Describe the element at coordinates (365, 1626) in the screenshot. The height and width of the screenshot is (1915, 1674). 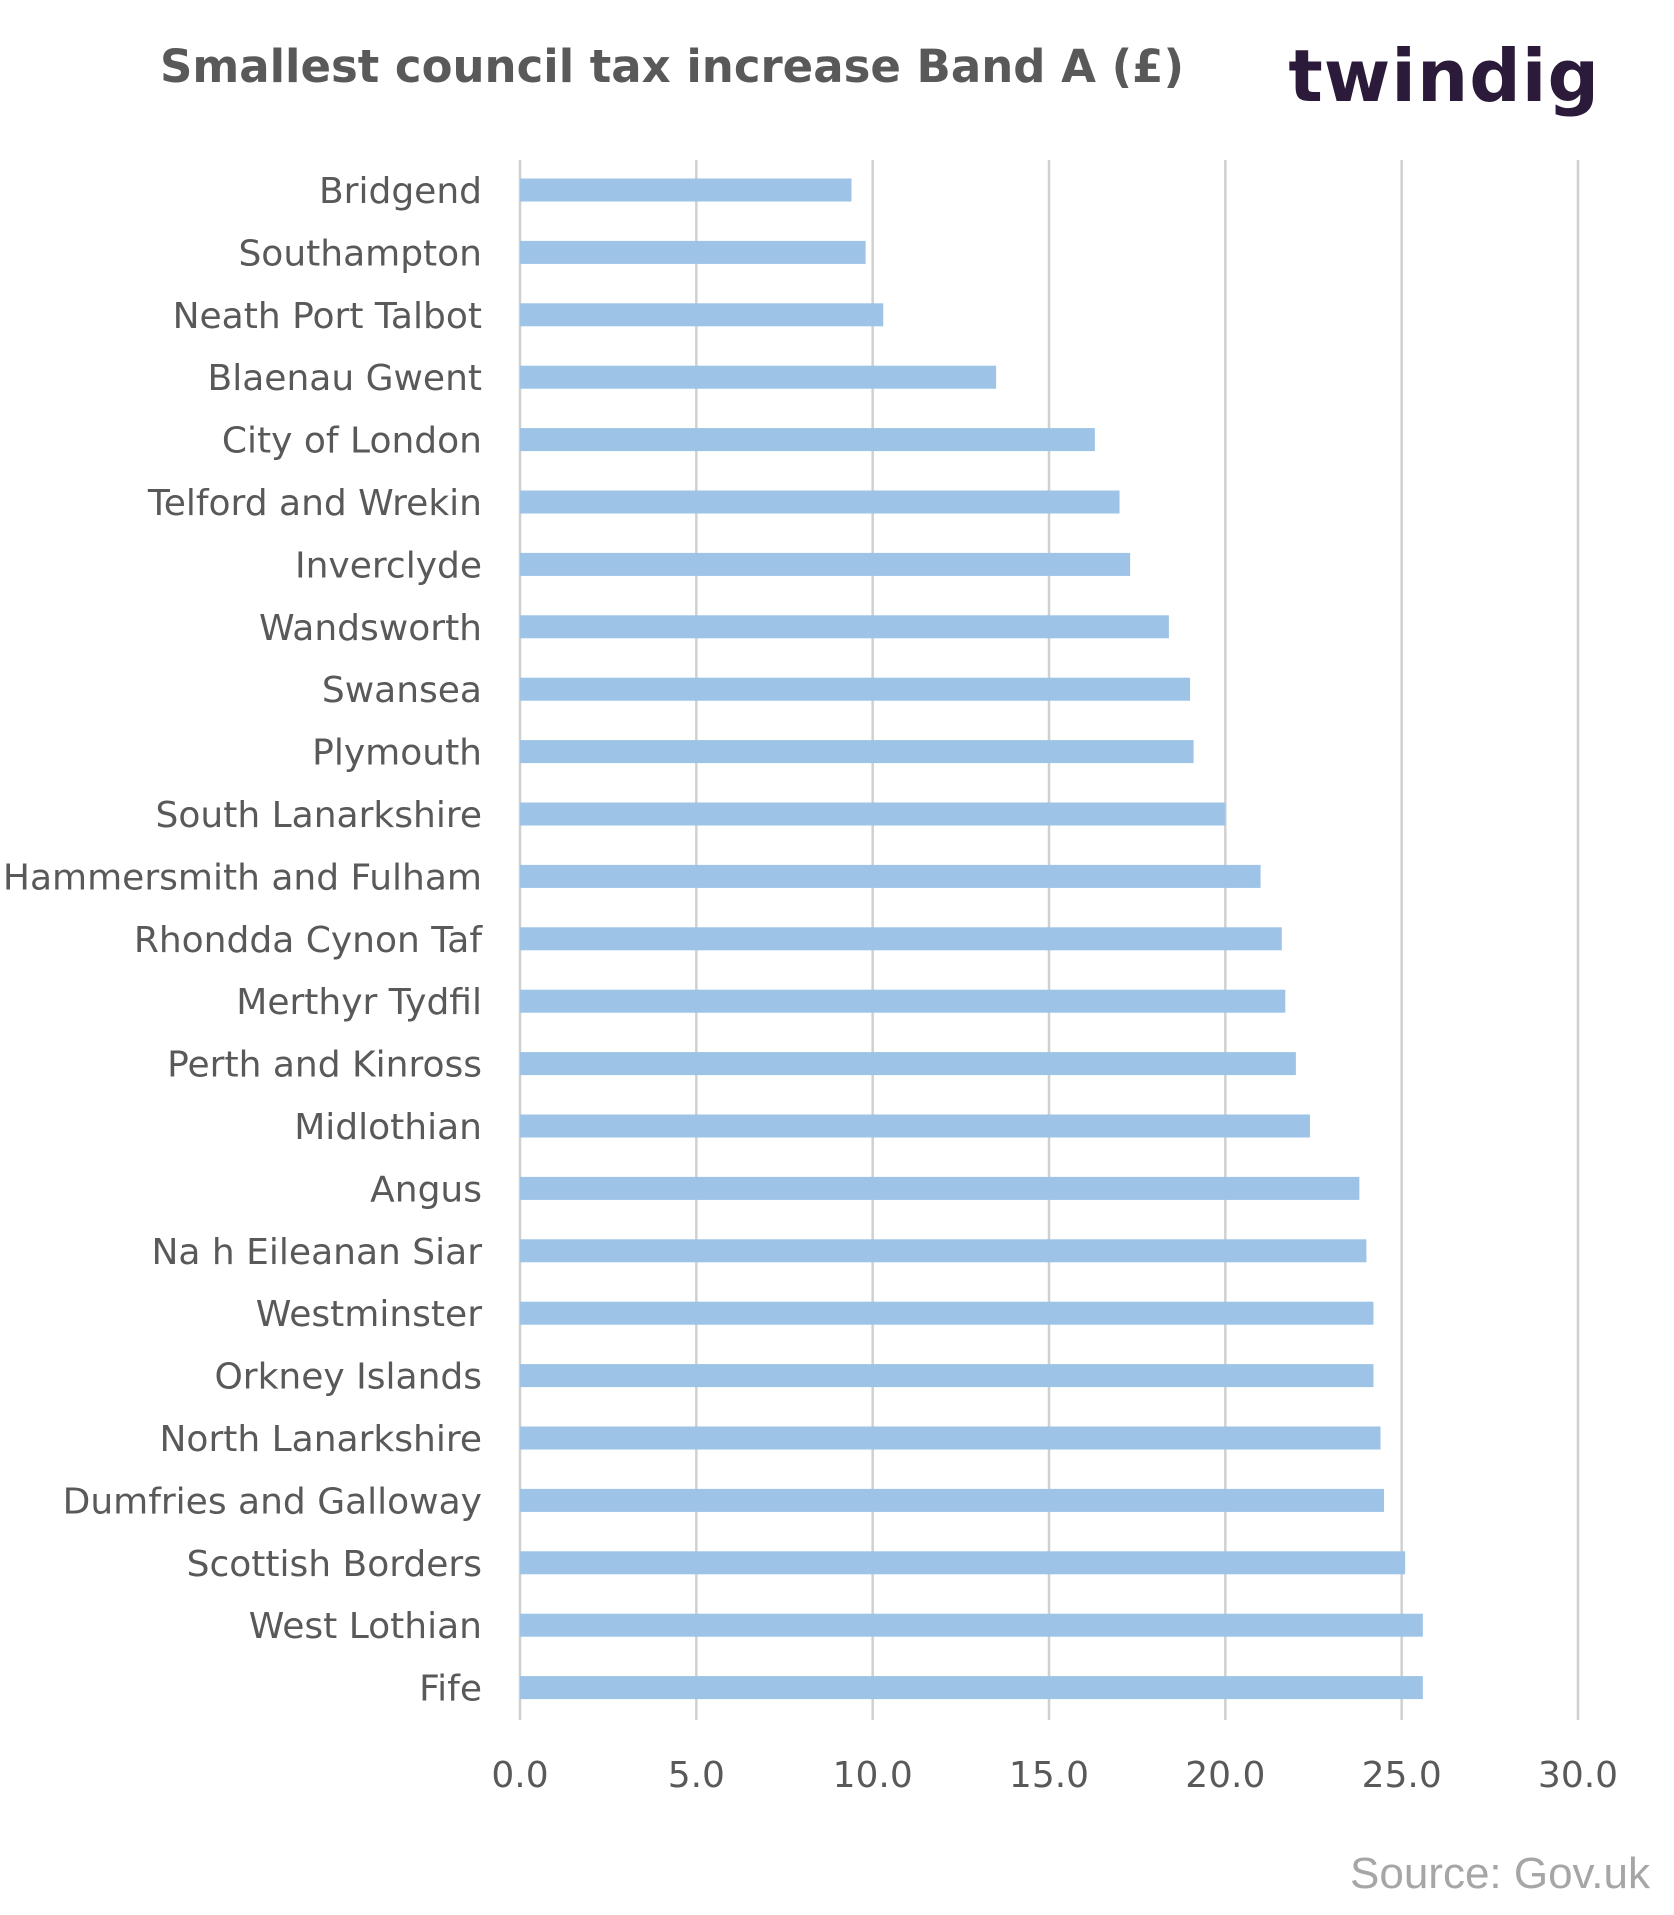
I see `category-label: West Lothian` at that location.